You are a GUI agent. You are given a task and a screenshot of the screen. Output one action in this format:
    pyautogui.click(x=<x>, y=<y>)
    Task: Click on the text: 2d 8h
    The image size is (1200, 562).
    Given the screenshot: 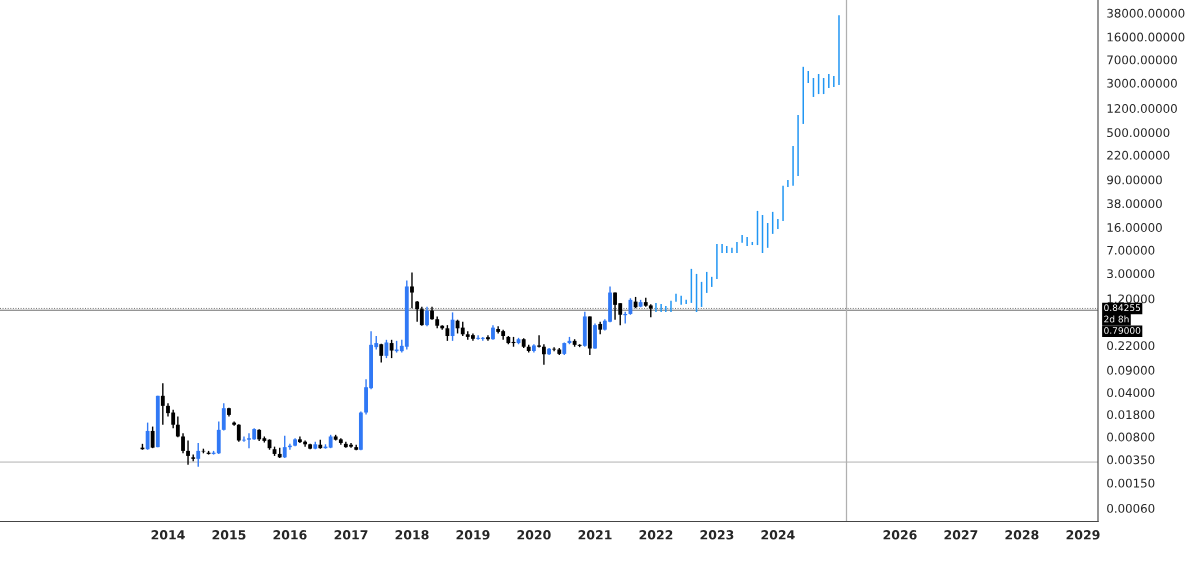 What is the action you would take?
    pyautogui.click(x=1116, y=319)
    